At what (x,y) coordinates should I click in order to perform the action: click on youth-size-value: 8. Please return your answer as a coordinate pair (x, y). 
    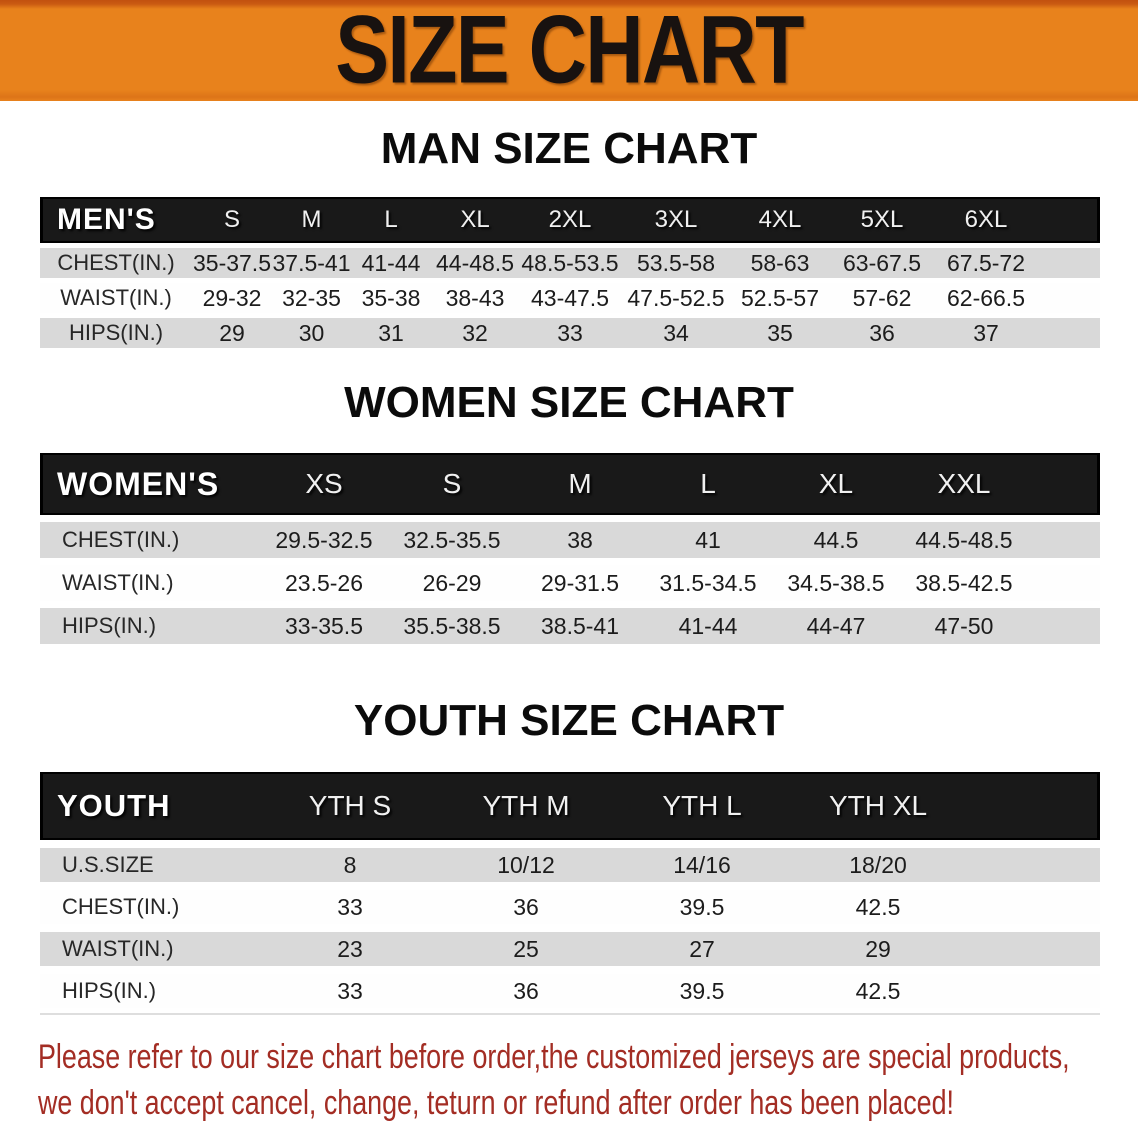
    Looking at the image, I should click on (350, 864).